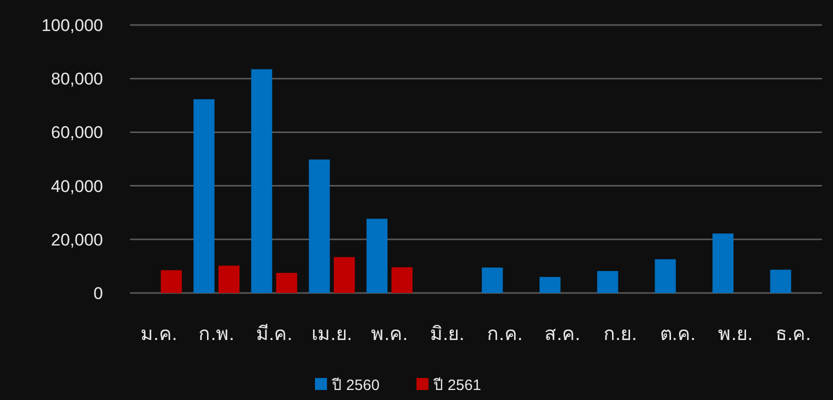 This screenshot has width=833, height=400. I want to click on x-tick-label: ต.ค., so click(678, 334).